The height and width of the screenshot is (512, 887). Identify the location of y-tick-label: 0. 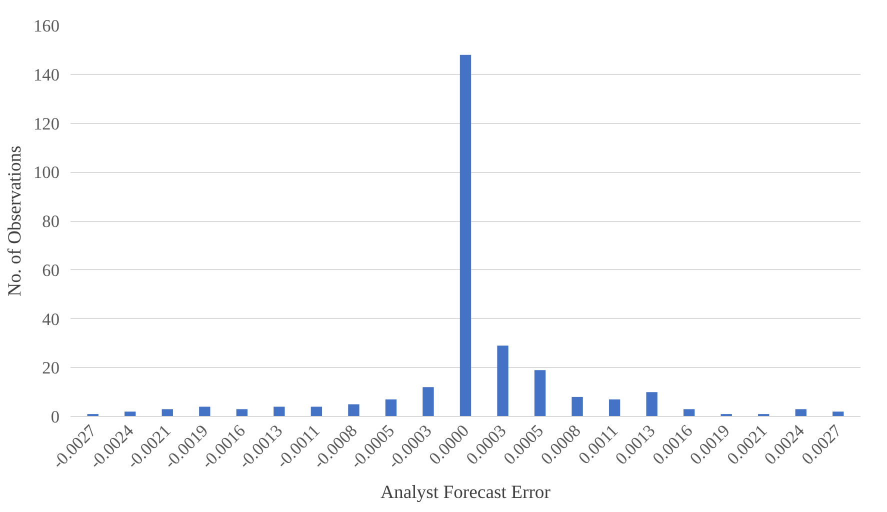
(55, 417).